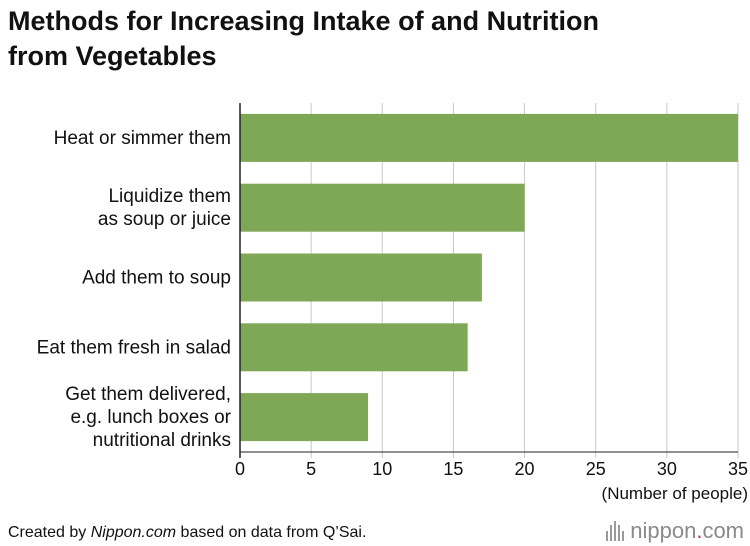  Describe the element at coordinates (164, 208) in the screenshot. I see `category-label-1: Liquidize them as soup or juice` at that location.